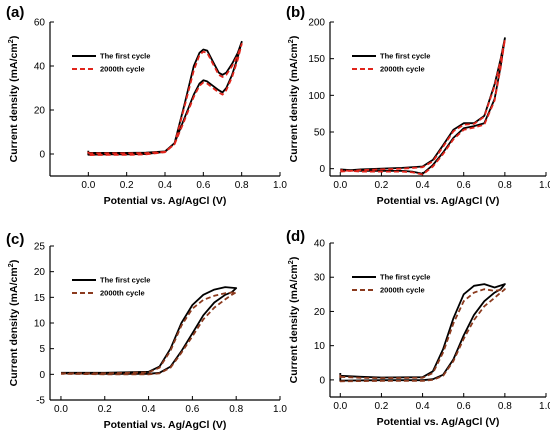 This screenshot has width=550, height=440. Describe the element at coordinates (316, 23) in the screenshot. I see `y-tick-label: 200` at that location.